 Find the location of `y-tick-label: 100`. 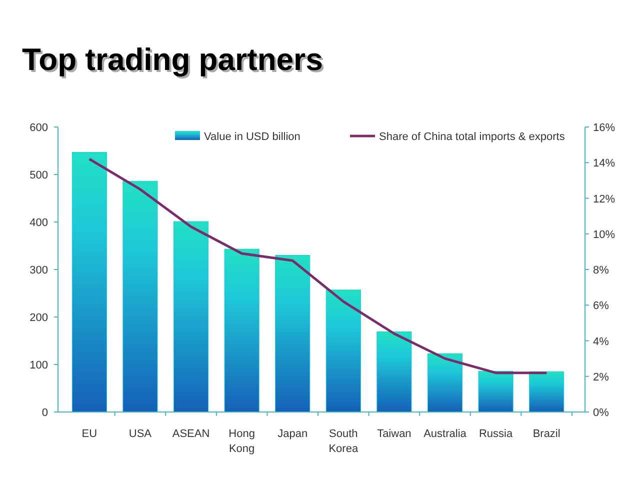

y-tick-label: 100 is located at coordinates (39, 366).